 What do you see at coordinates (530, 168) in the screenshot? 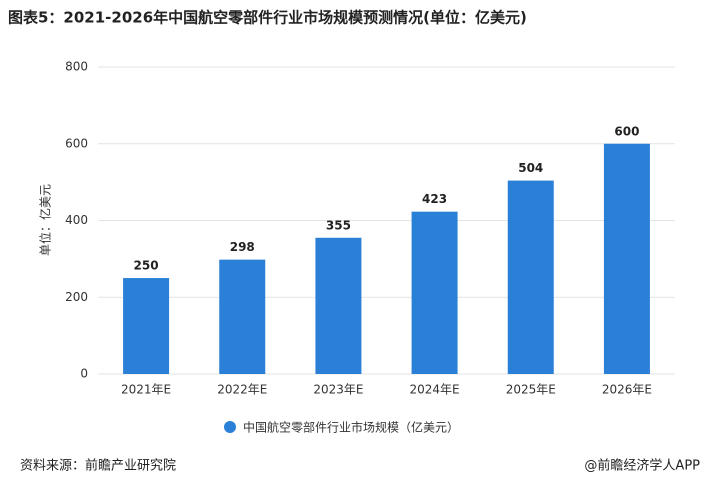
I see `value-label: 504` at bounding box center [530, 168].